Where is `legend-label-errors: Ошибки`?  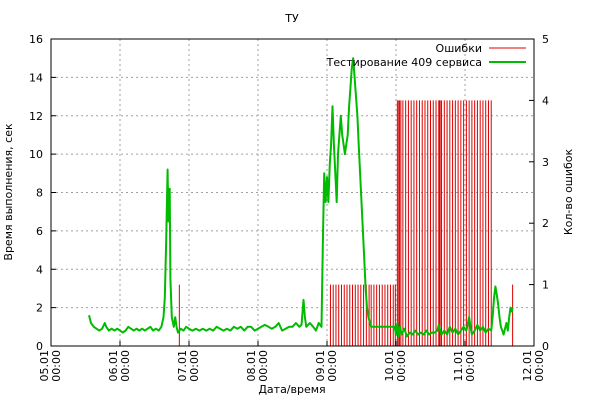 legend-label-errors: Ошибки is located at coordinates (459, 48).